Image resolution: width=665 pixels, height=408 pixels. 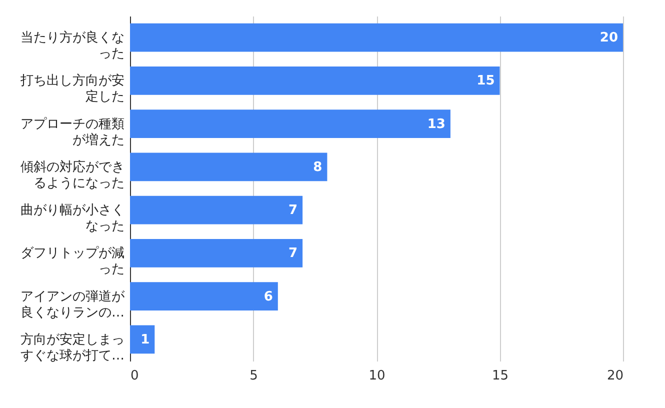 What do you see at coordinates (72, 262) in the screenshot?
I see `y-tick-label: ダフリトップが減った` at bounding box center [72, 262].